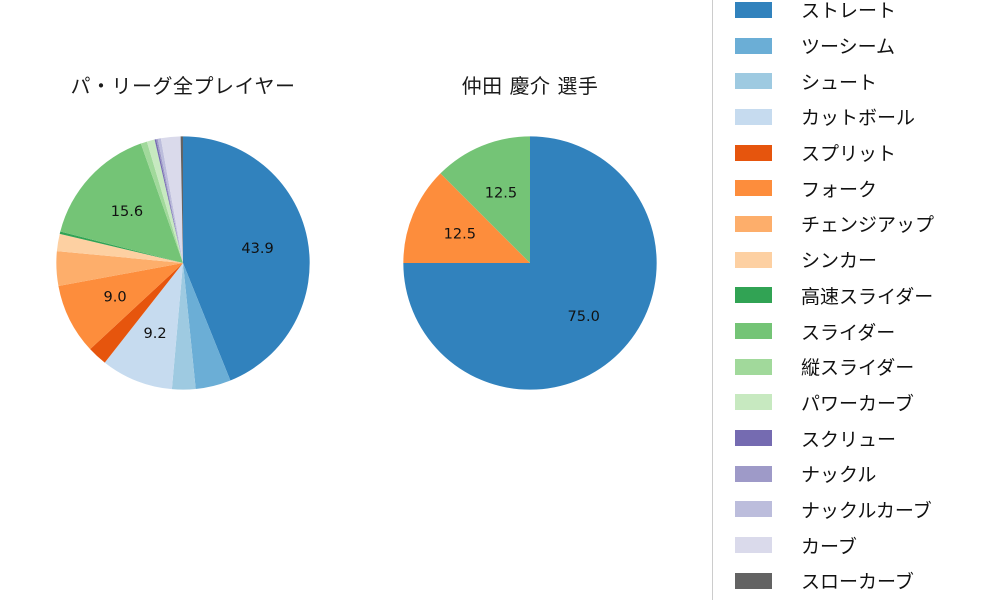  I want to click on legend-item: 高速スライダー, so click(867, 296).